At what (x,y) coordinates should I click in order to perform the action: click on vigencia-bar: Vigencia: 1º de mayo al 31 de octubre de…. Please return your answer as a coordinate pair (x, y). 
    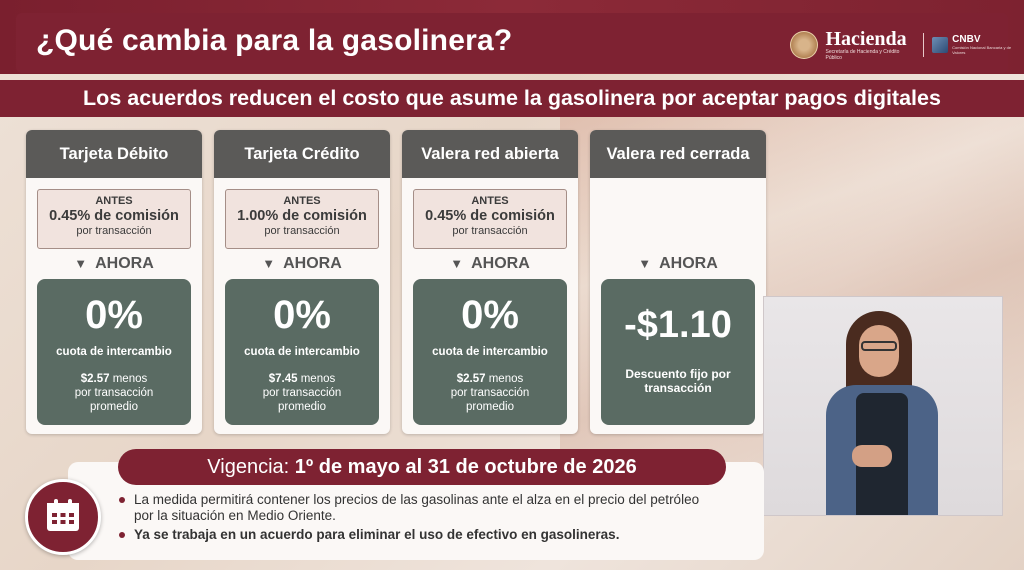
    Looking at the image, I should click on (422, 467).